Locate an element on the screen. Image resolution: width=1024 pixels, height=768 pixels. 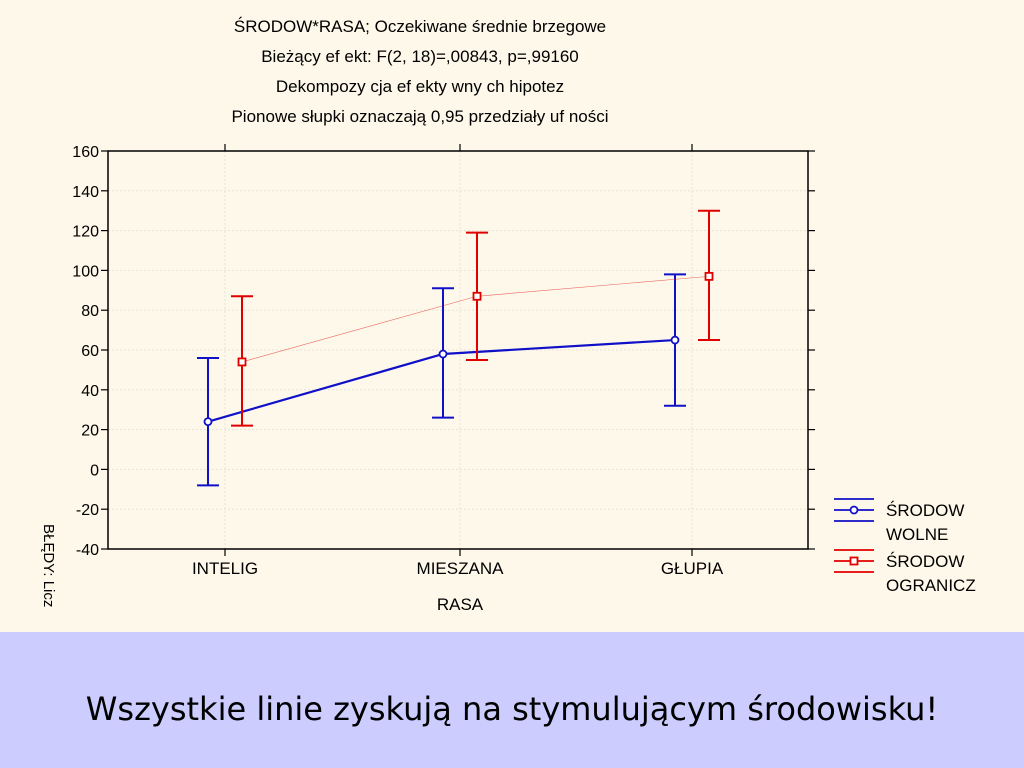
series-line is located at coordinates (475, 319).